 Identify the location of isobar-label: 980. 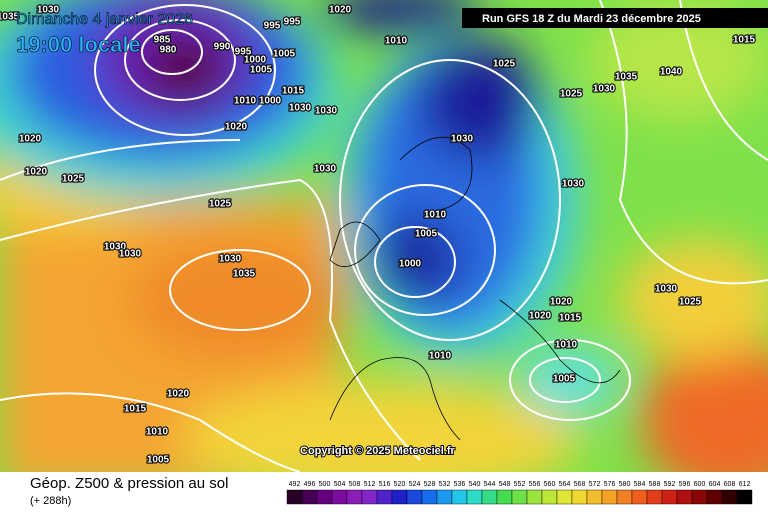
(168, 50).